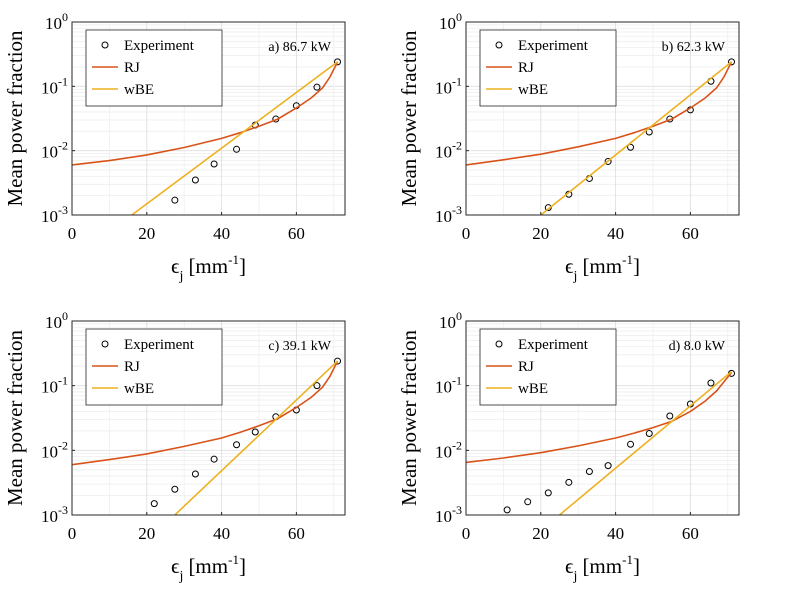 This screenshot has width=789, height=592. Describe the element at coordinates (690, 233) in the screenshot. I see `x-tick-label: 60` at that location.